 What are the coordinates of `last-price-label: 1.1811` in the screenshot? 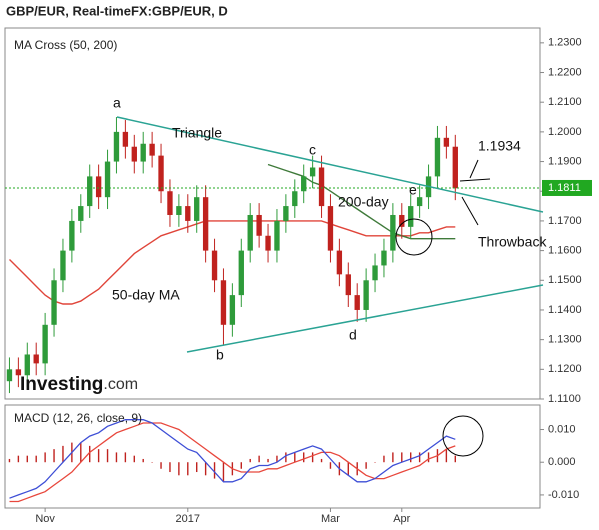 It's located at (564, 188).